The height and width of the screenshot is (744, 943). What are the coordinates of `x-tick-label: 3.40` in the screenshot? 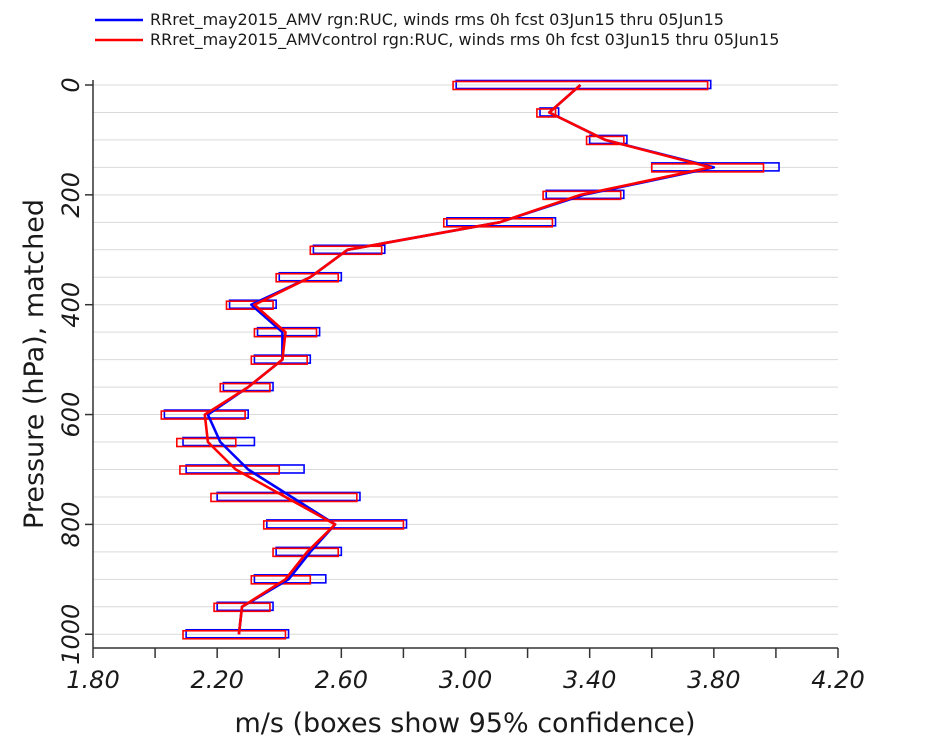 It's located at (589, 680).